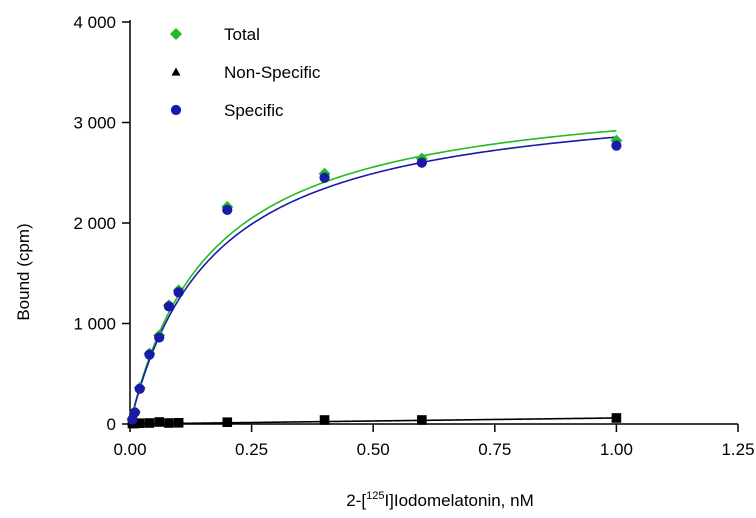  What do you see at coordinates (176, 110) in the screenshot?
I see `legend-marker-specific` at bounding box center [176, 110].